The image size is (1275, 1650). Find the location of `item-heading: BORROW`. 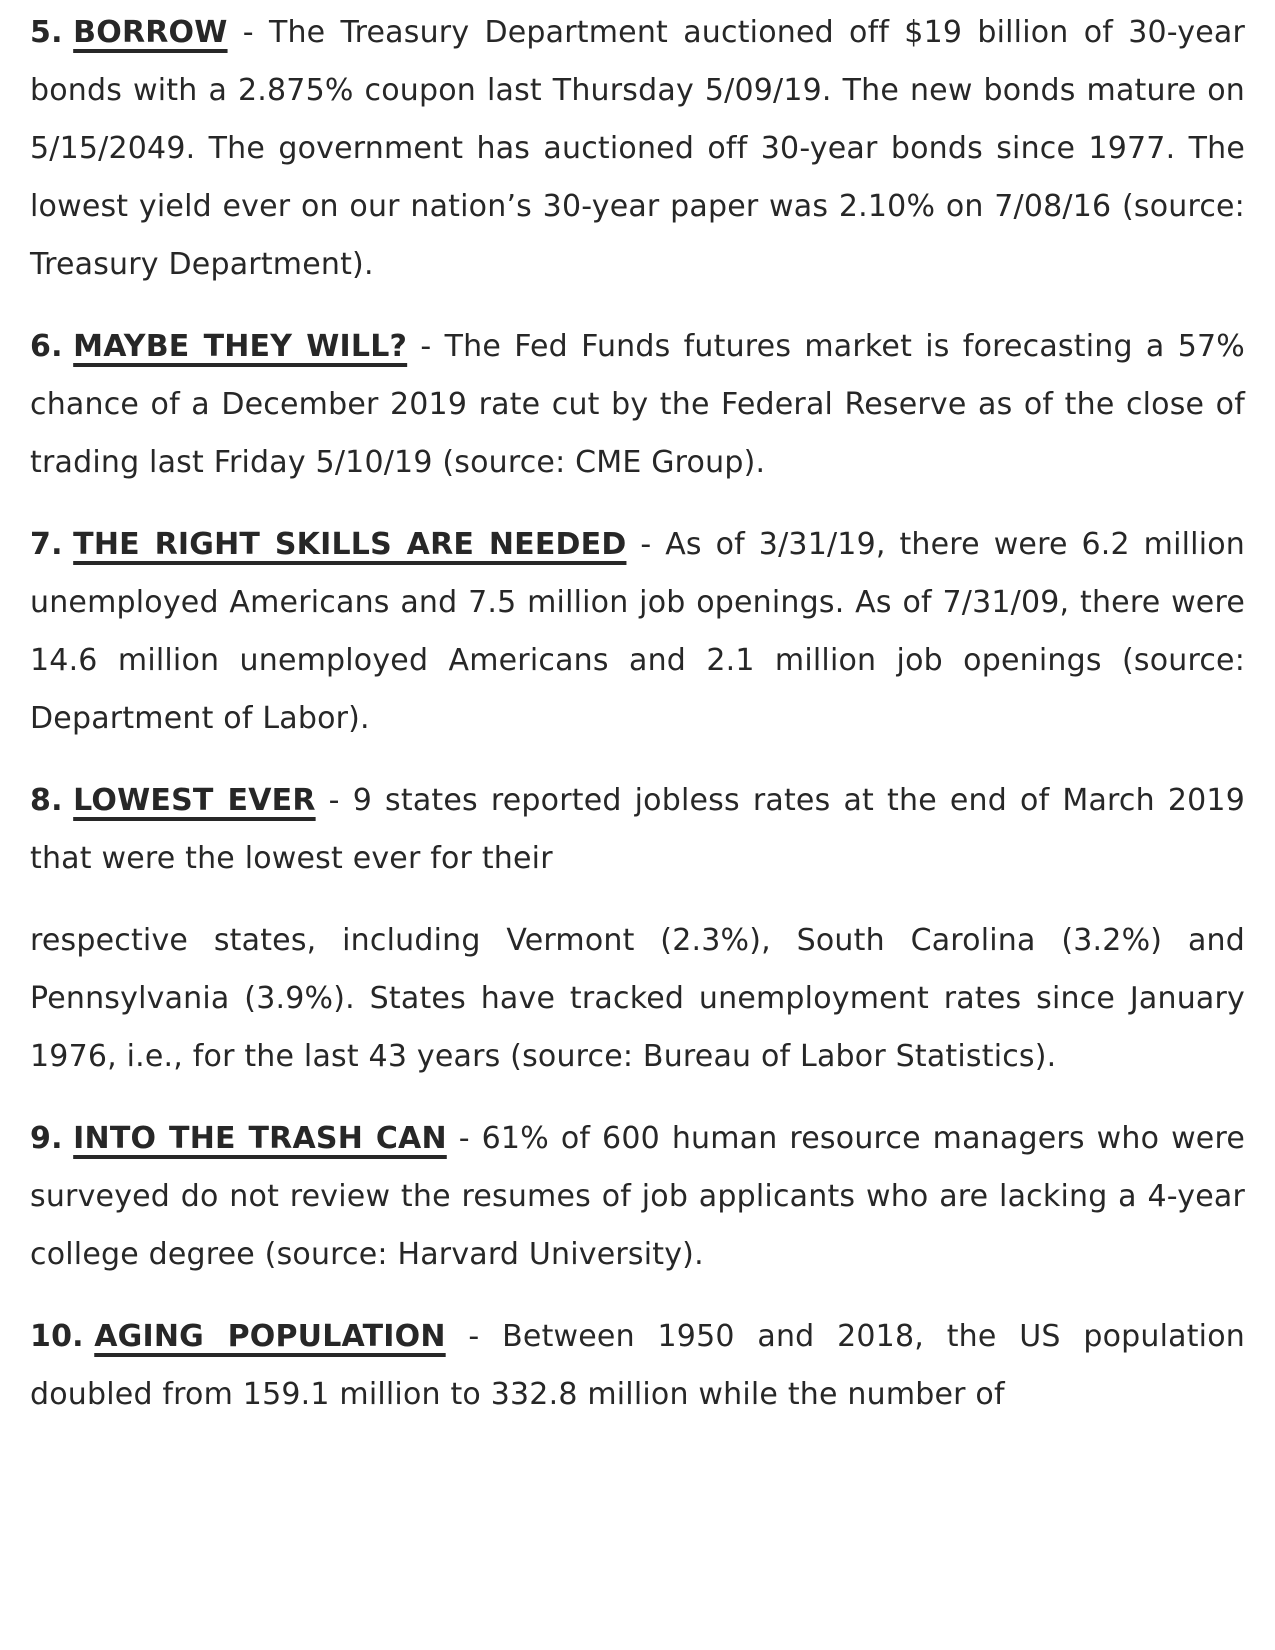

item-heading: BORROW is located at coordinates (150, 32).